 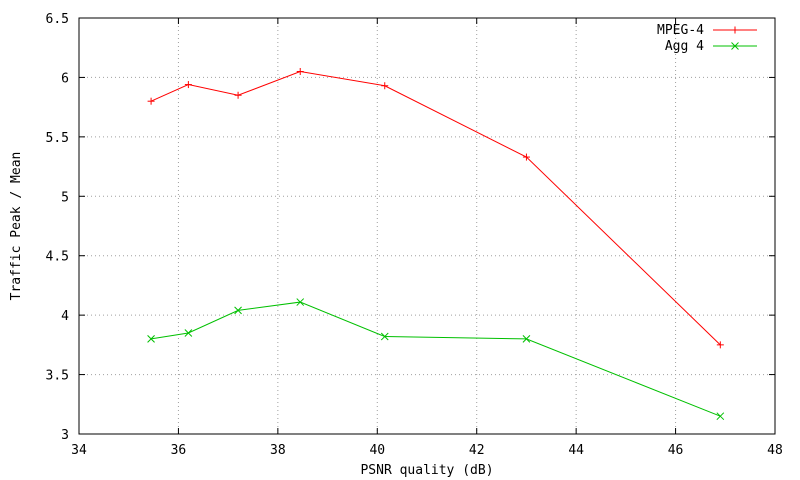 I want to click on y-tick-label: 6.5, so click(x=57, y=19).